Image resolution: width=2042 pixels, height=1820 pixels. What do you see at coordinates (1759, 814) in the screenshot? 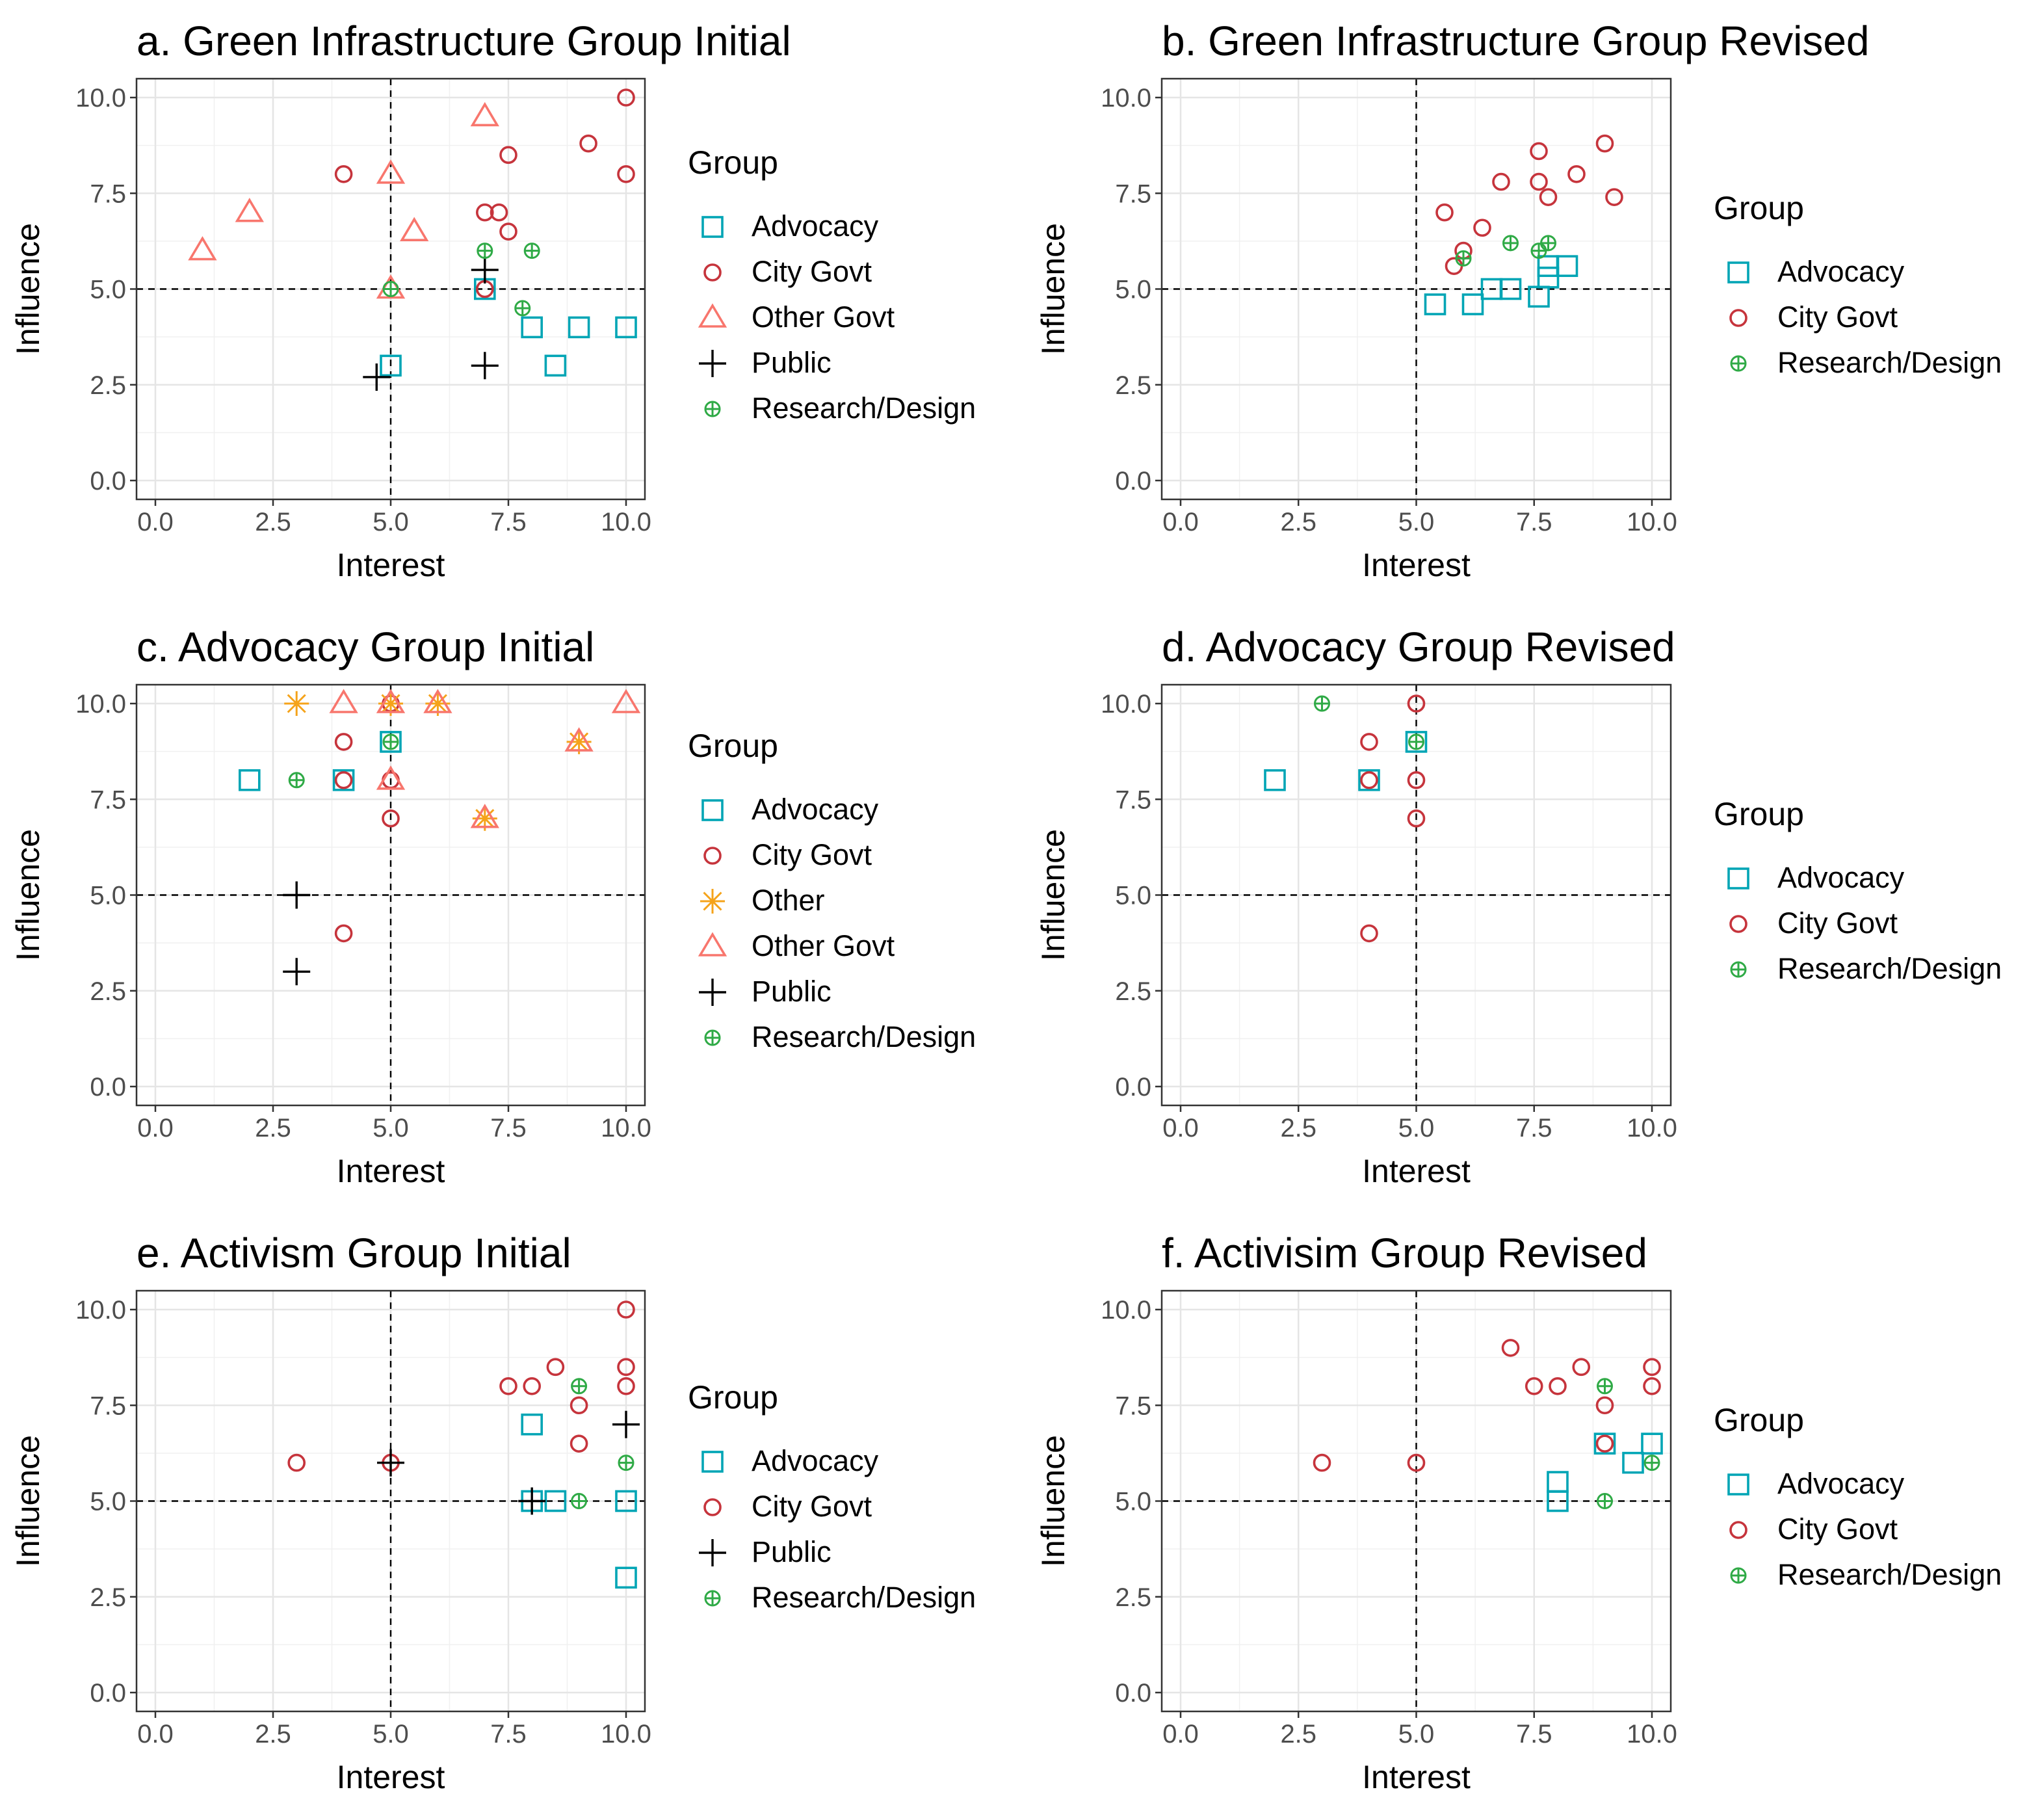
I see `legend-title: Group` at bounding box center [1759, 814].